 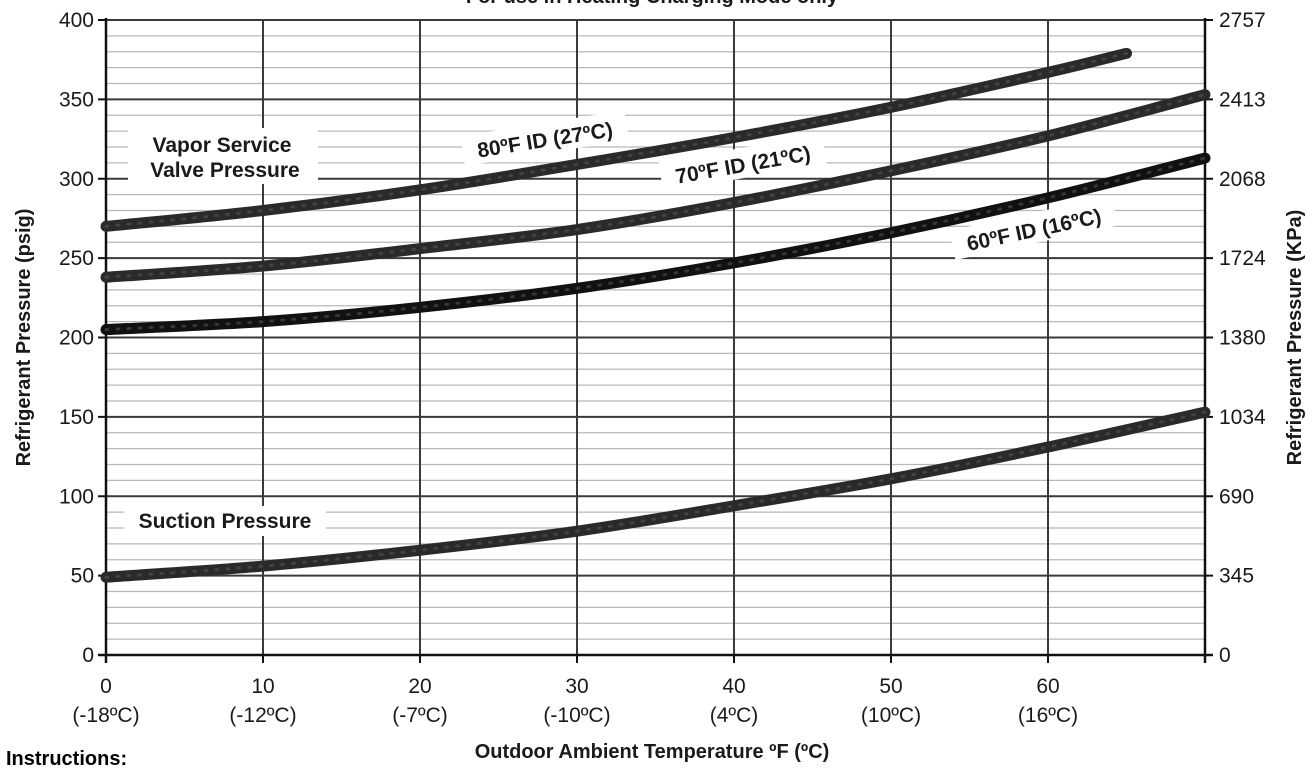 What do you see at coordinates (890, 686) in the screenshot?
I see `x-tick-label: 50` at bounding box center [890, 686].